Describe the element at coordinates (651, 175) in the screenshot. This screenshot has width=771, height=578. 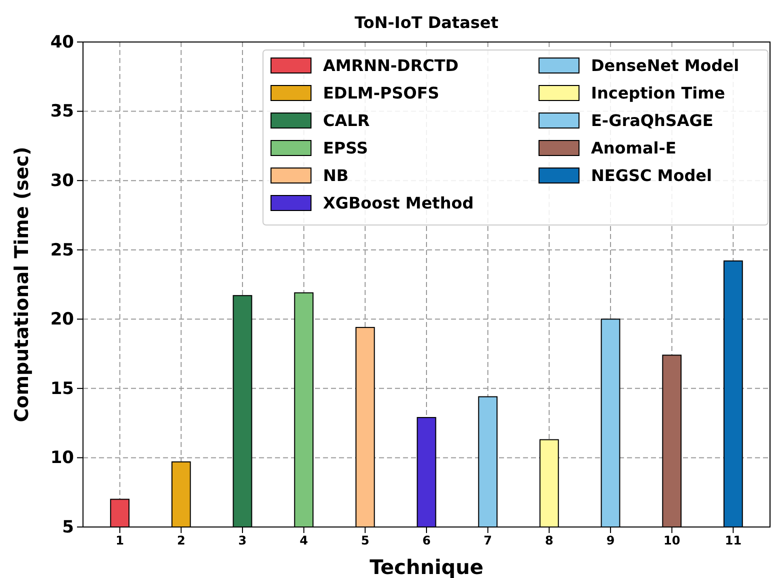
I see `legend-label: NEGSC Model` at that location.